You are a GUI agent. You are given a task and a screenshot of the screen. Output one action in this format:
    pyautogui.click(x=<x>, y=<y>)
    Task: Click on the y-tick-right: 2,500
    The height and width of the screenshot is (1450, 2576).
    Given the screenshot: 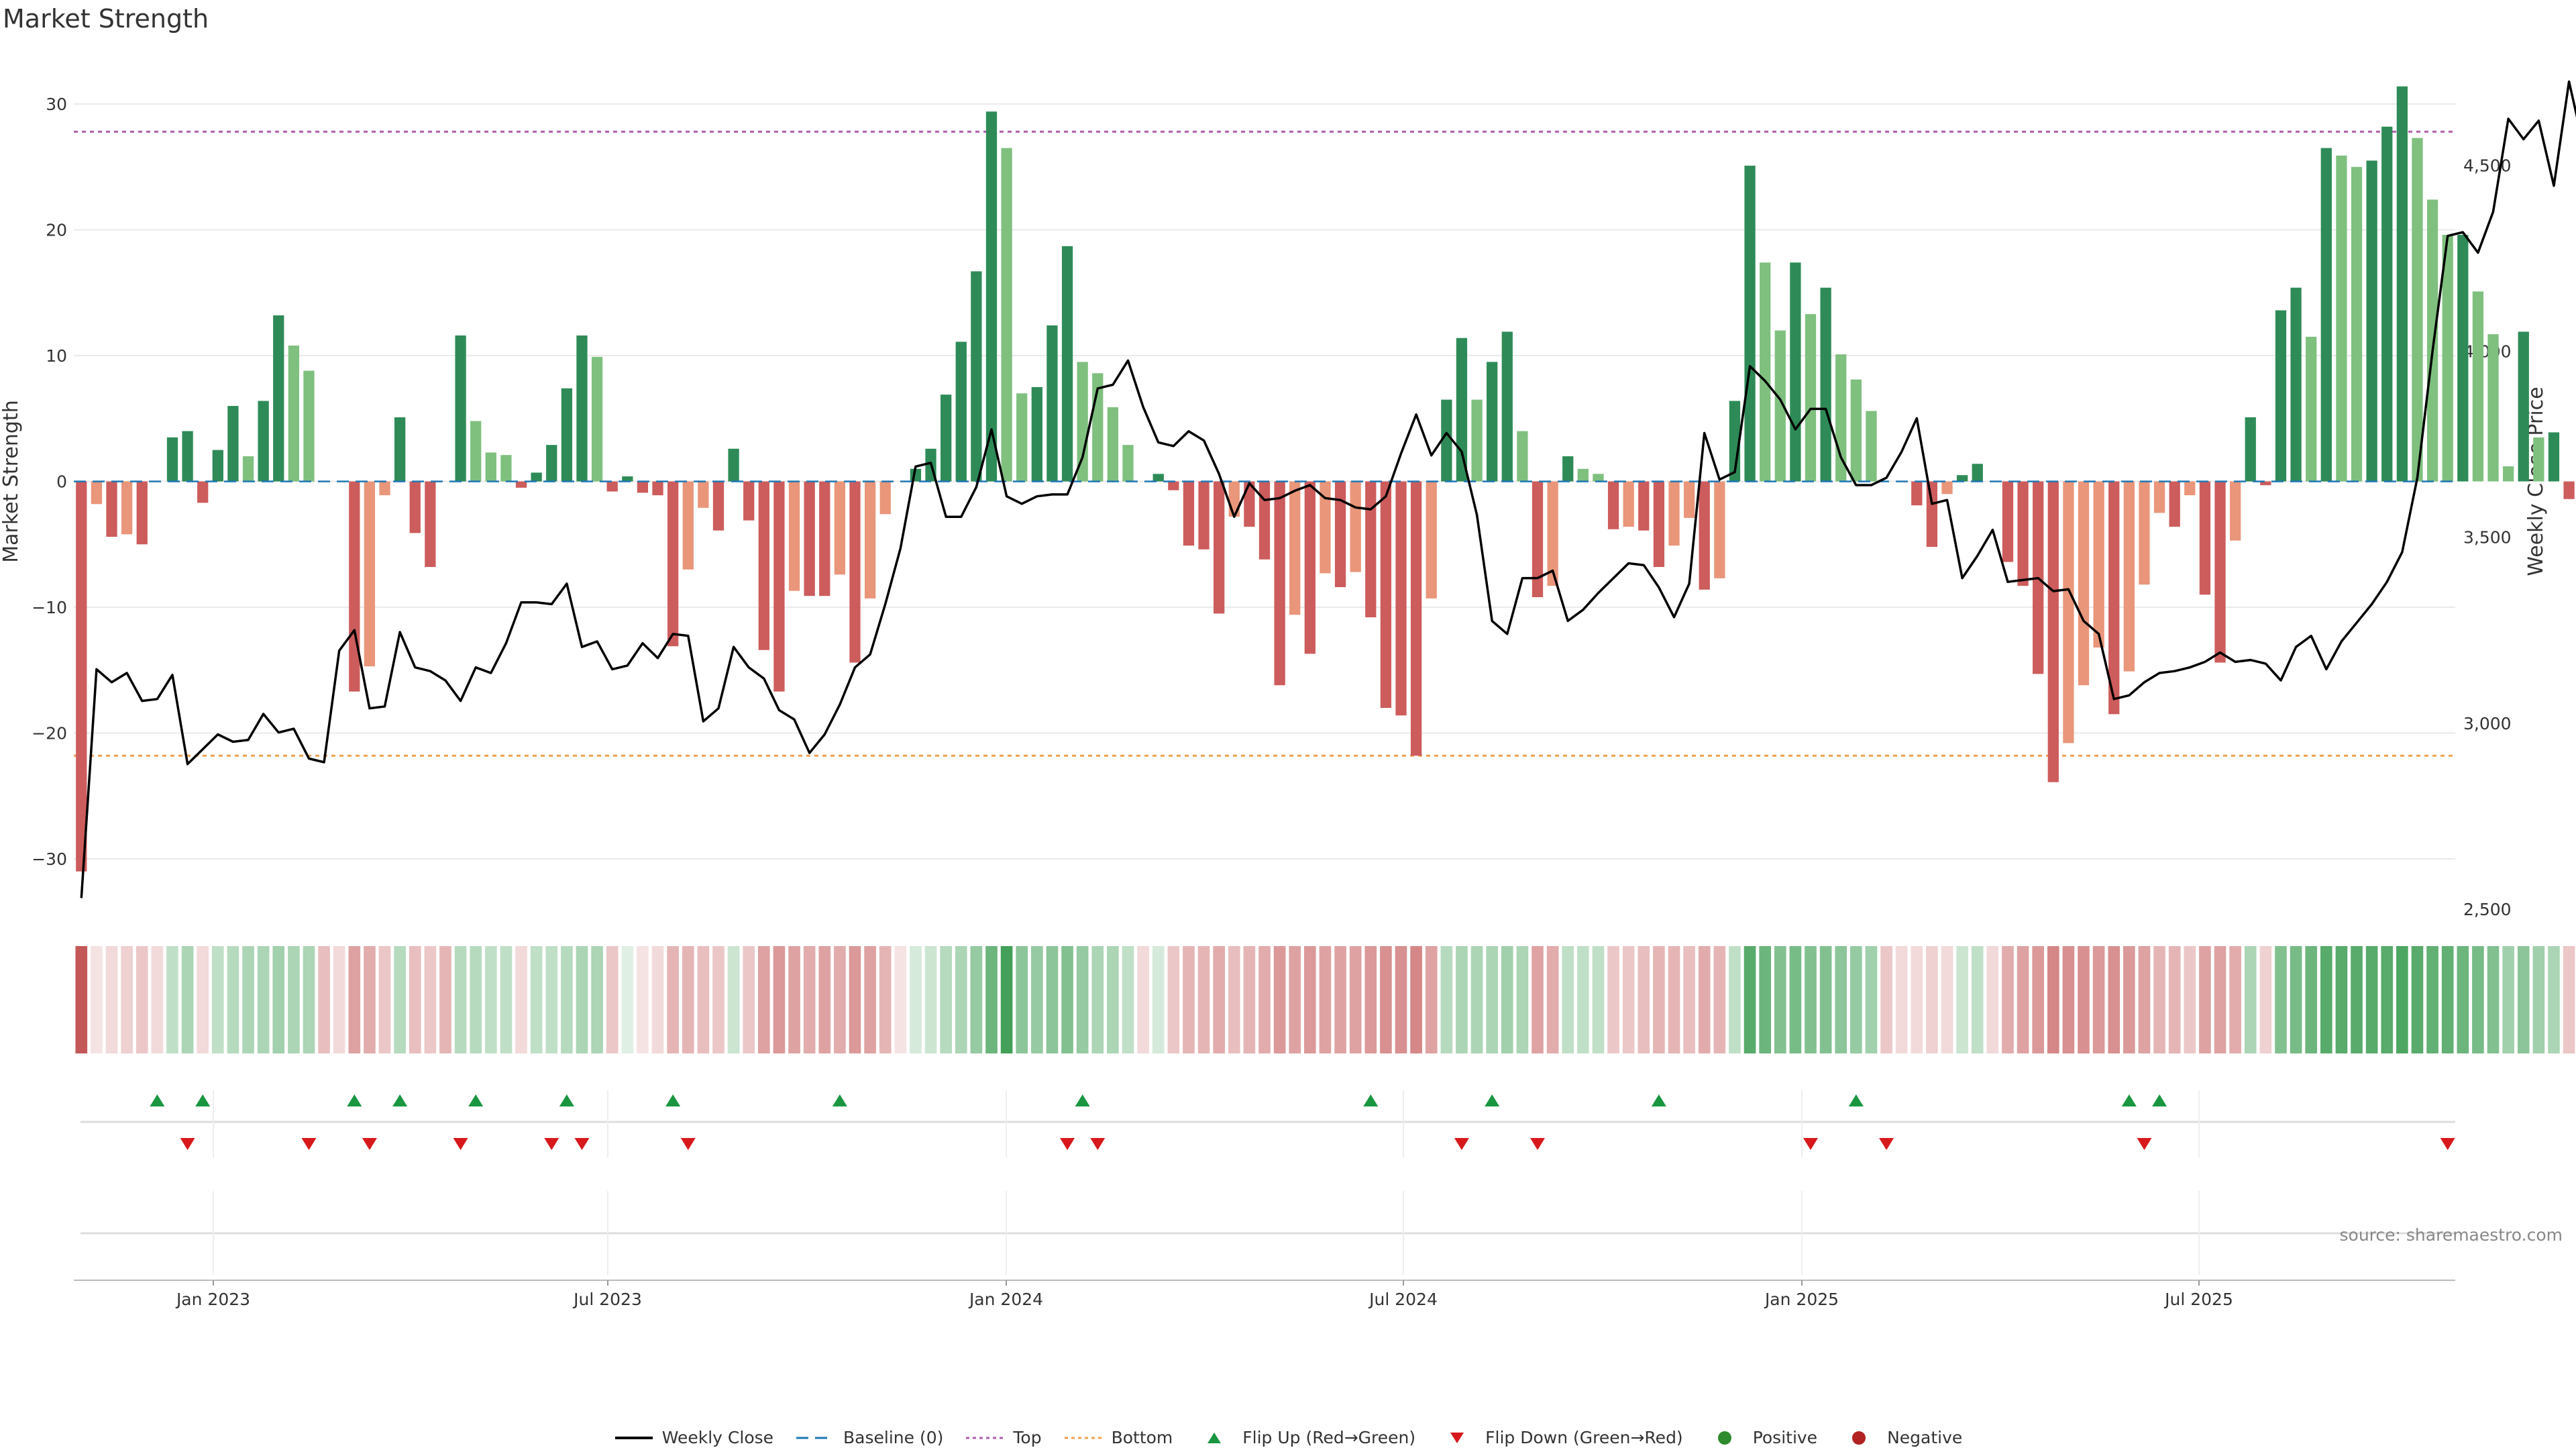 What is the action you would take?
    pyautogui.click(x=2487, y=910)
    